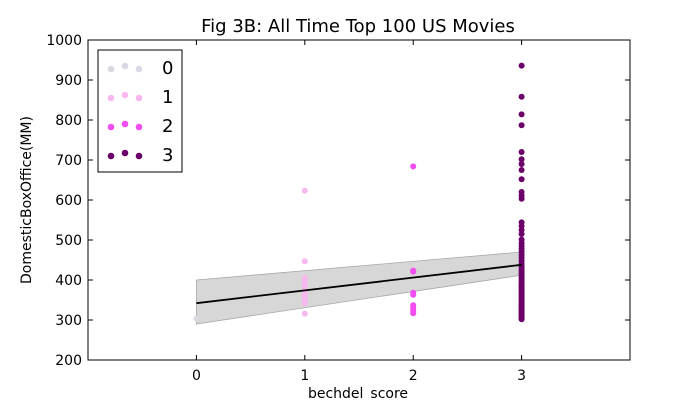  What do you see at coordinates (27, 200) in the screenshot?
I see `y-axis-label: DomesticBoxOffice(MM)` at bounding box center [27, 200].